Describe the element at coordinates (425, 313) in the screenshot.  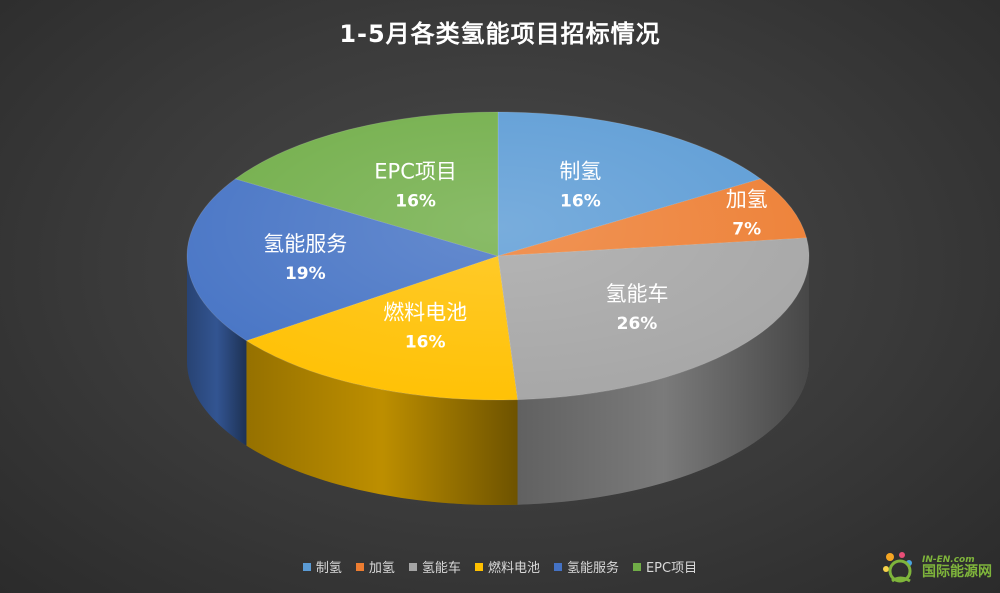
I see `pie-category-label-3: 燃料电池` at that location.